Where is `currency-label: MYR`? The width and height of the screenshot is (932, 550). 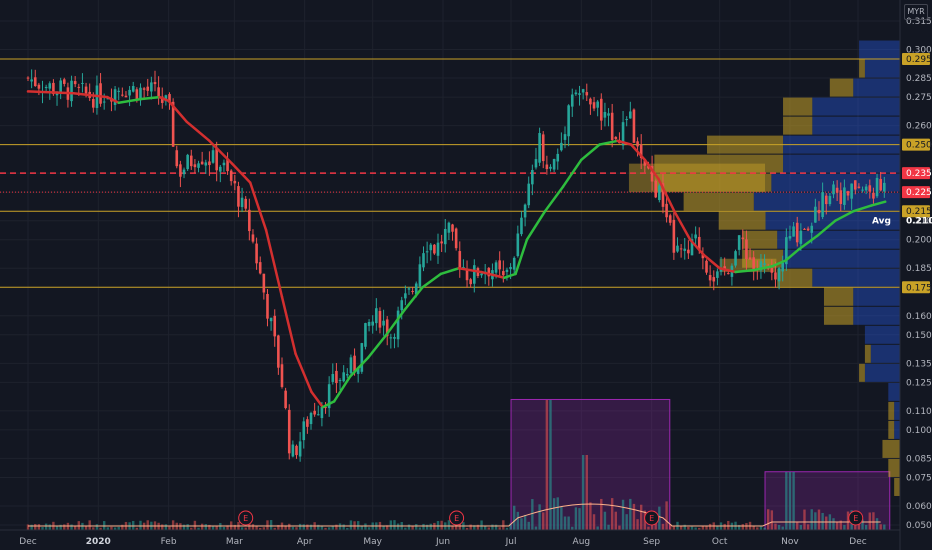 currency-label: MYR is located at coordinates (916, 12).